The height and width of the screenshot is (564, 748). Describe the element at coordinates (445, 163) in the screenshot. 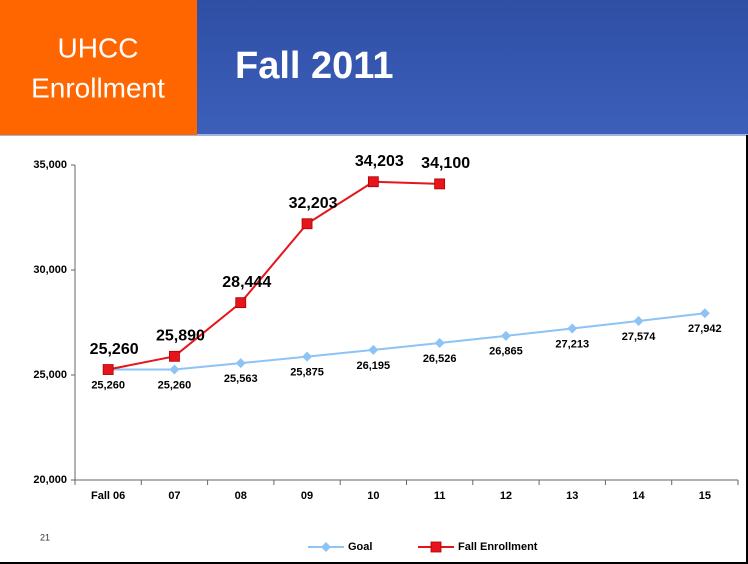

I see `data-label: 34,100` at that location.